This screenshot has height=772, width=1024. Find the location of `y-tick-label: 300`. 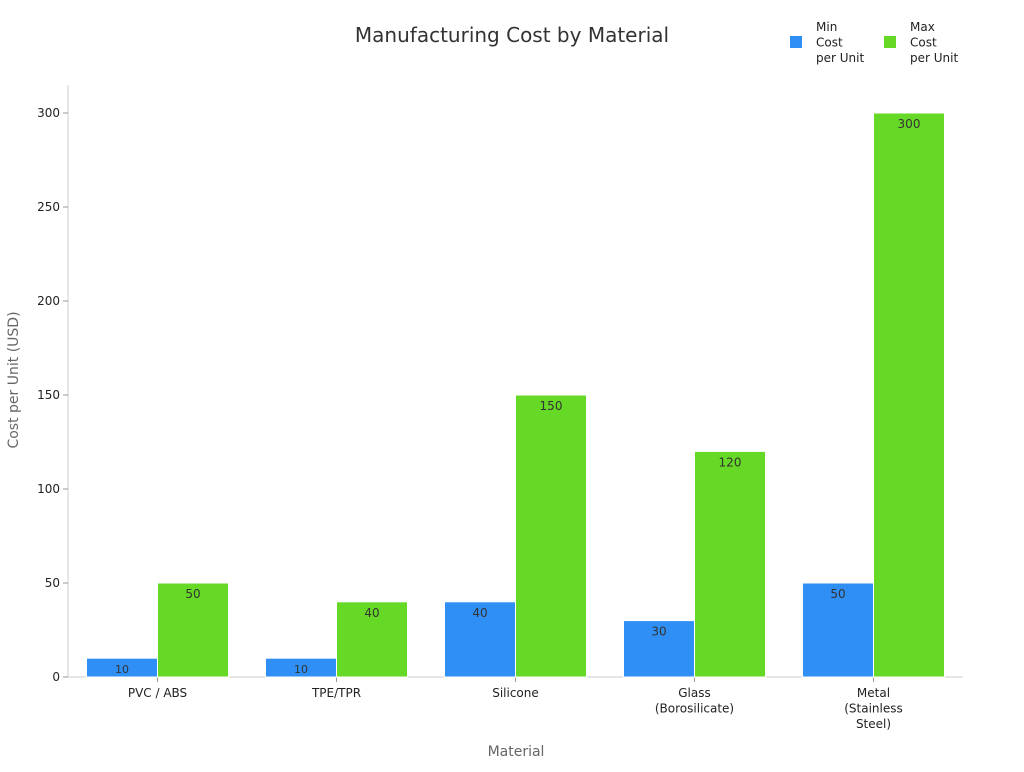

y-tick-label: 300 is located at coordinates (48, 113).